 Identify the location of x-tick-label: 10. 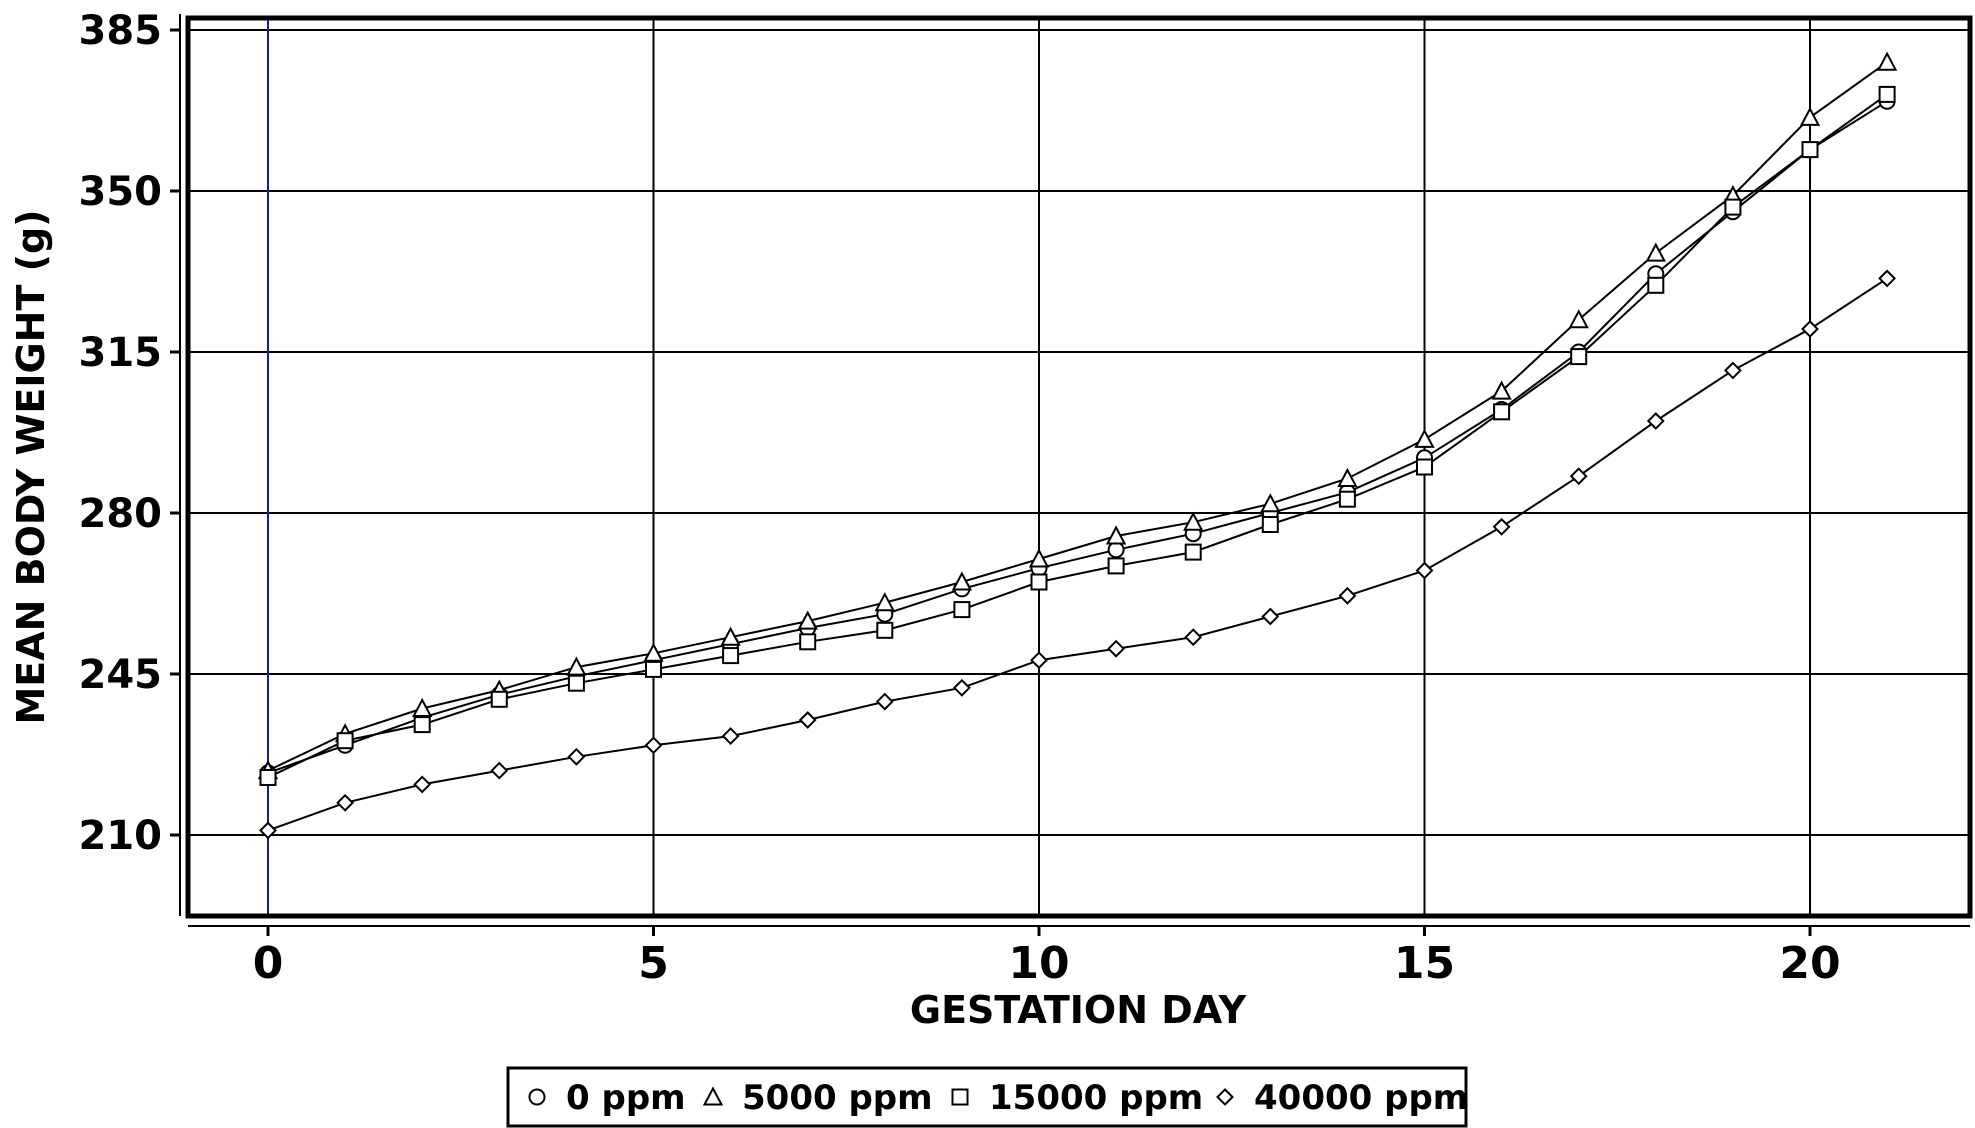
(1038, 963).